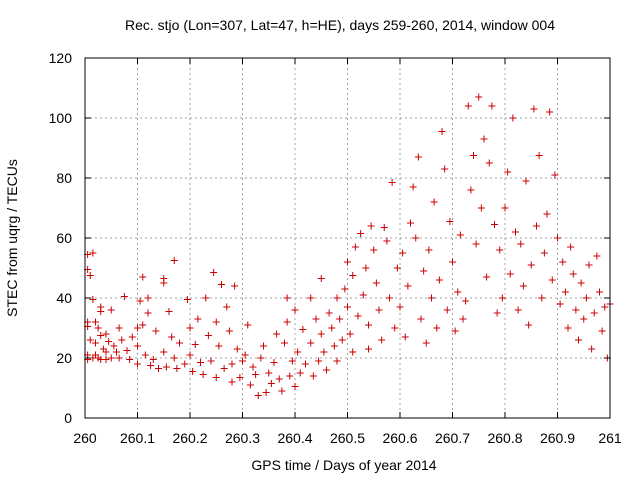 Image resolution: width=640 pixels, height=480 pixels. I want to click on y-axis-label: STEC from uqrg / TECUs, so click(12, 238).